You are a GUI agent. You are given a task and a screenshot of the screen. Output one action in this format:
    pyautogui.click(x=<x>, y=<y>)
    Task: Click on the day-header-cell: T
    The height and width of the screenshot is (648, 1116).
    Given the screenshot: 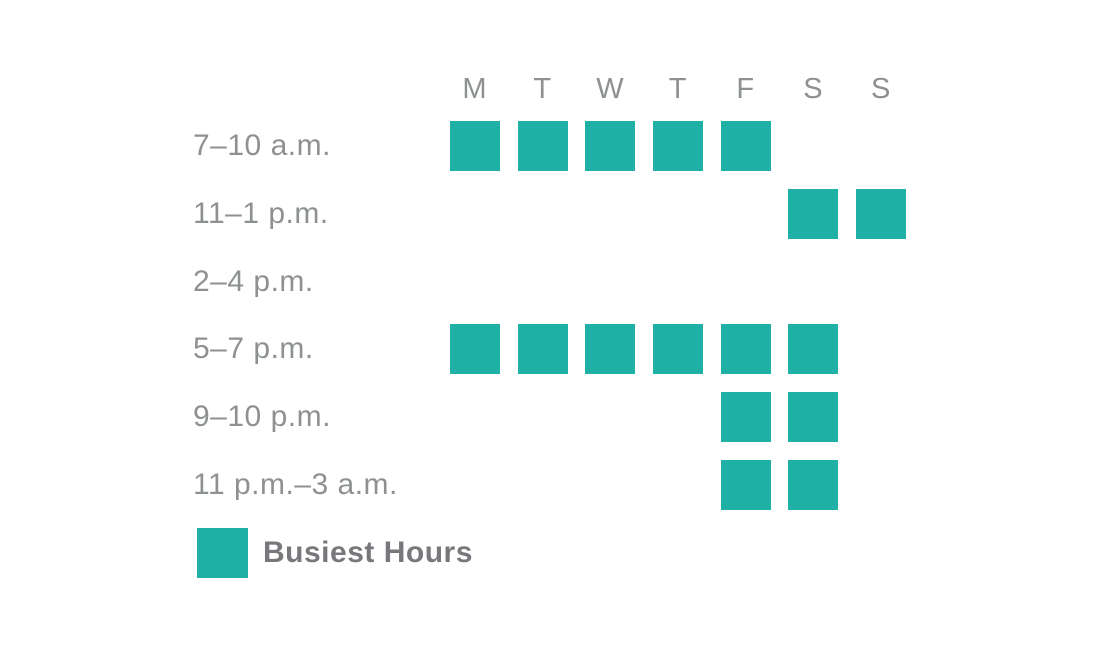 What is the action you would take?
    pyautogui.click(x=687, y=89)
    